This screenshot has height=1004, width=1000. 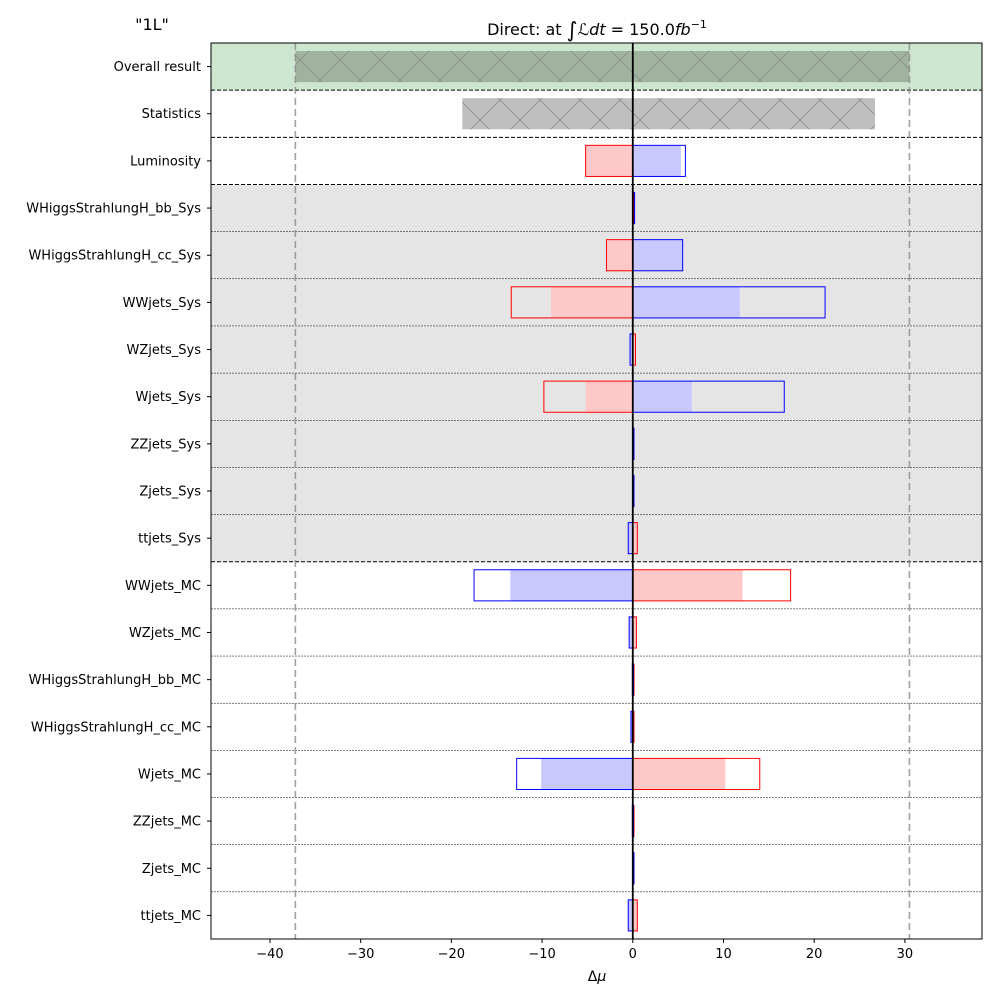 What do you see at coordinates (169, 539) in the screenshot?
I see `y-label-ttjets-sys: ttjets_Sys` at bounding box center [169, 539].